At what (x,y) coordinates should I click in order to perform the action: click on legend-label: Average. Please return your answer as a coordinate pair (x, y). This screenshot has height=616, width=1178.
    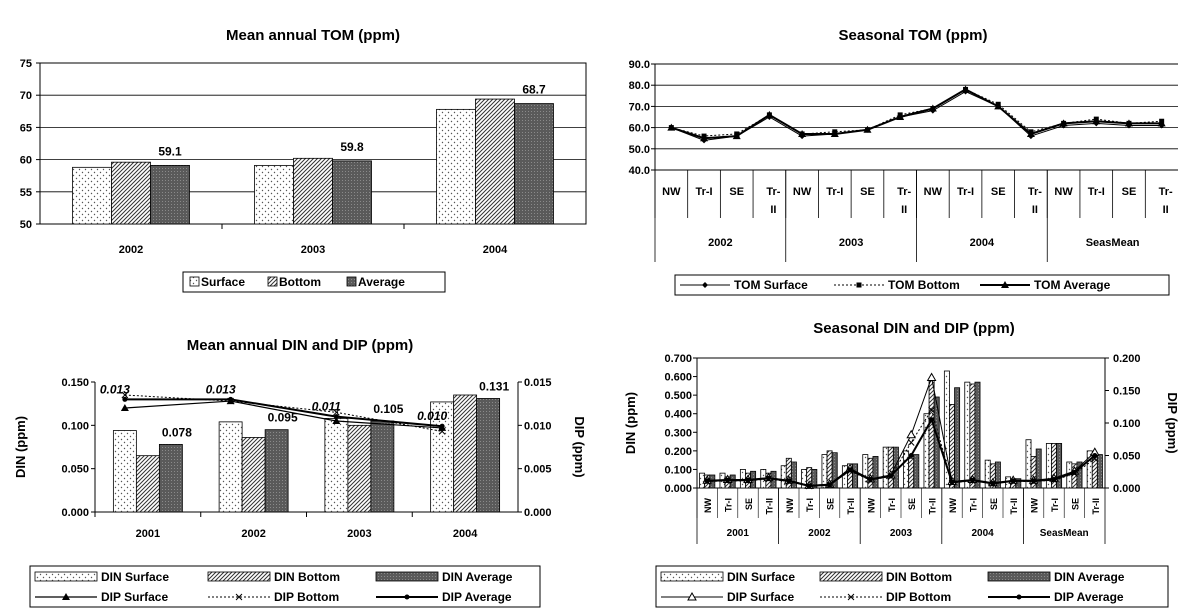
    Looking at the image, I should click on (381, 282).